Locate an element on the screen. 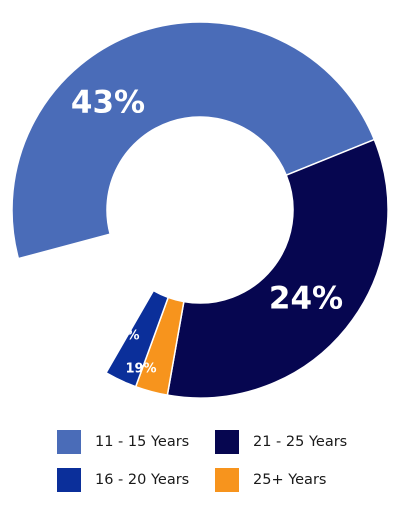  data-label-21-25-years: 24% is located at coordinates (306, 299).